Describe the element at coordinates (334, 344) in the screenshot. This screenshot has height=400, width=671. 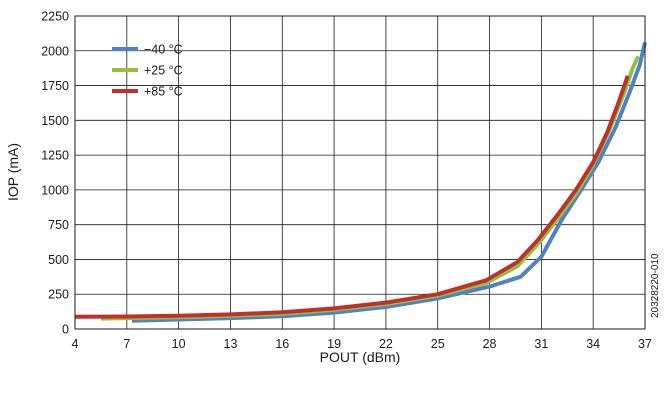
I see `x-tick-label: 19` at that location.